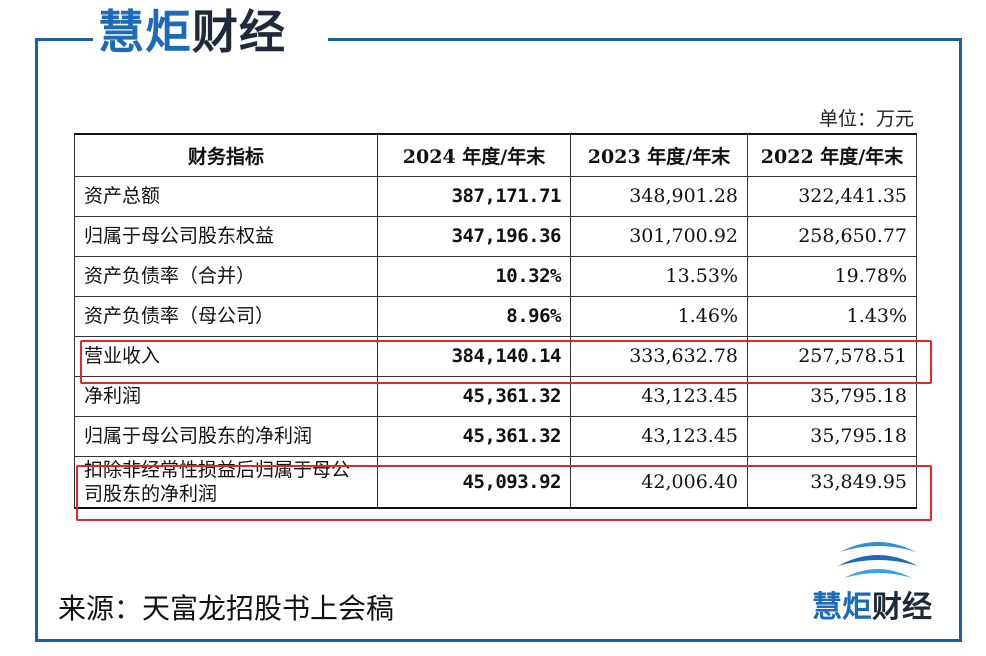 This screenshot has width=986, height=656. What do you see at coordinates (659, 236) in the screenshot?
I see `value-2023: 301,700.92` at bounding box center [659, 236].